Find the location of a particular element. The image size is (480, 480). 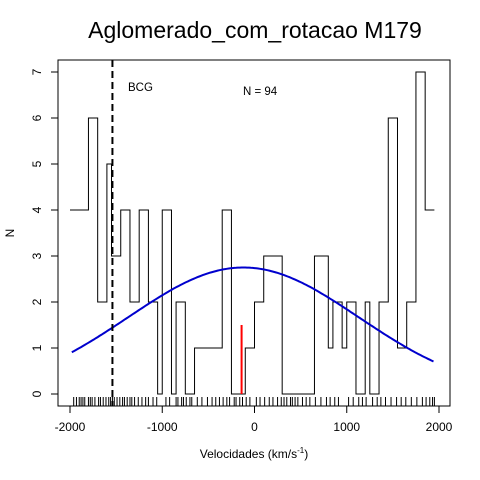

x-tick-label: -2000 is located at coordinates (70, 427).